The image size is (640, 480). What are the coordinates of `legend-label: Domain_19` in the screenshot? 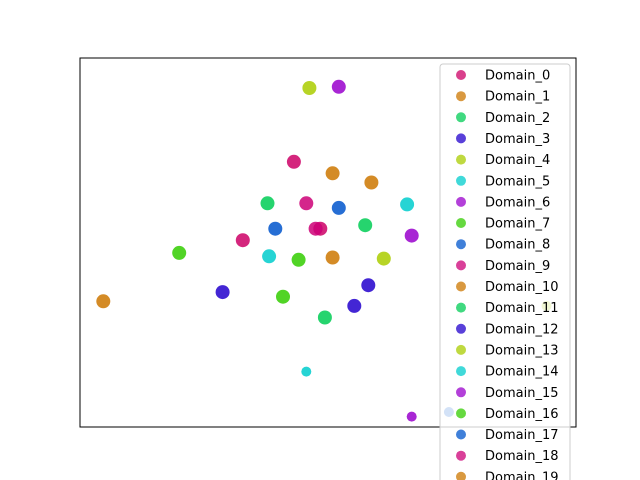 It's located at (522, 475).